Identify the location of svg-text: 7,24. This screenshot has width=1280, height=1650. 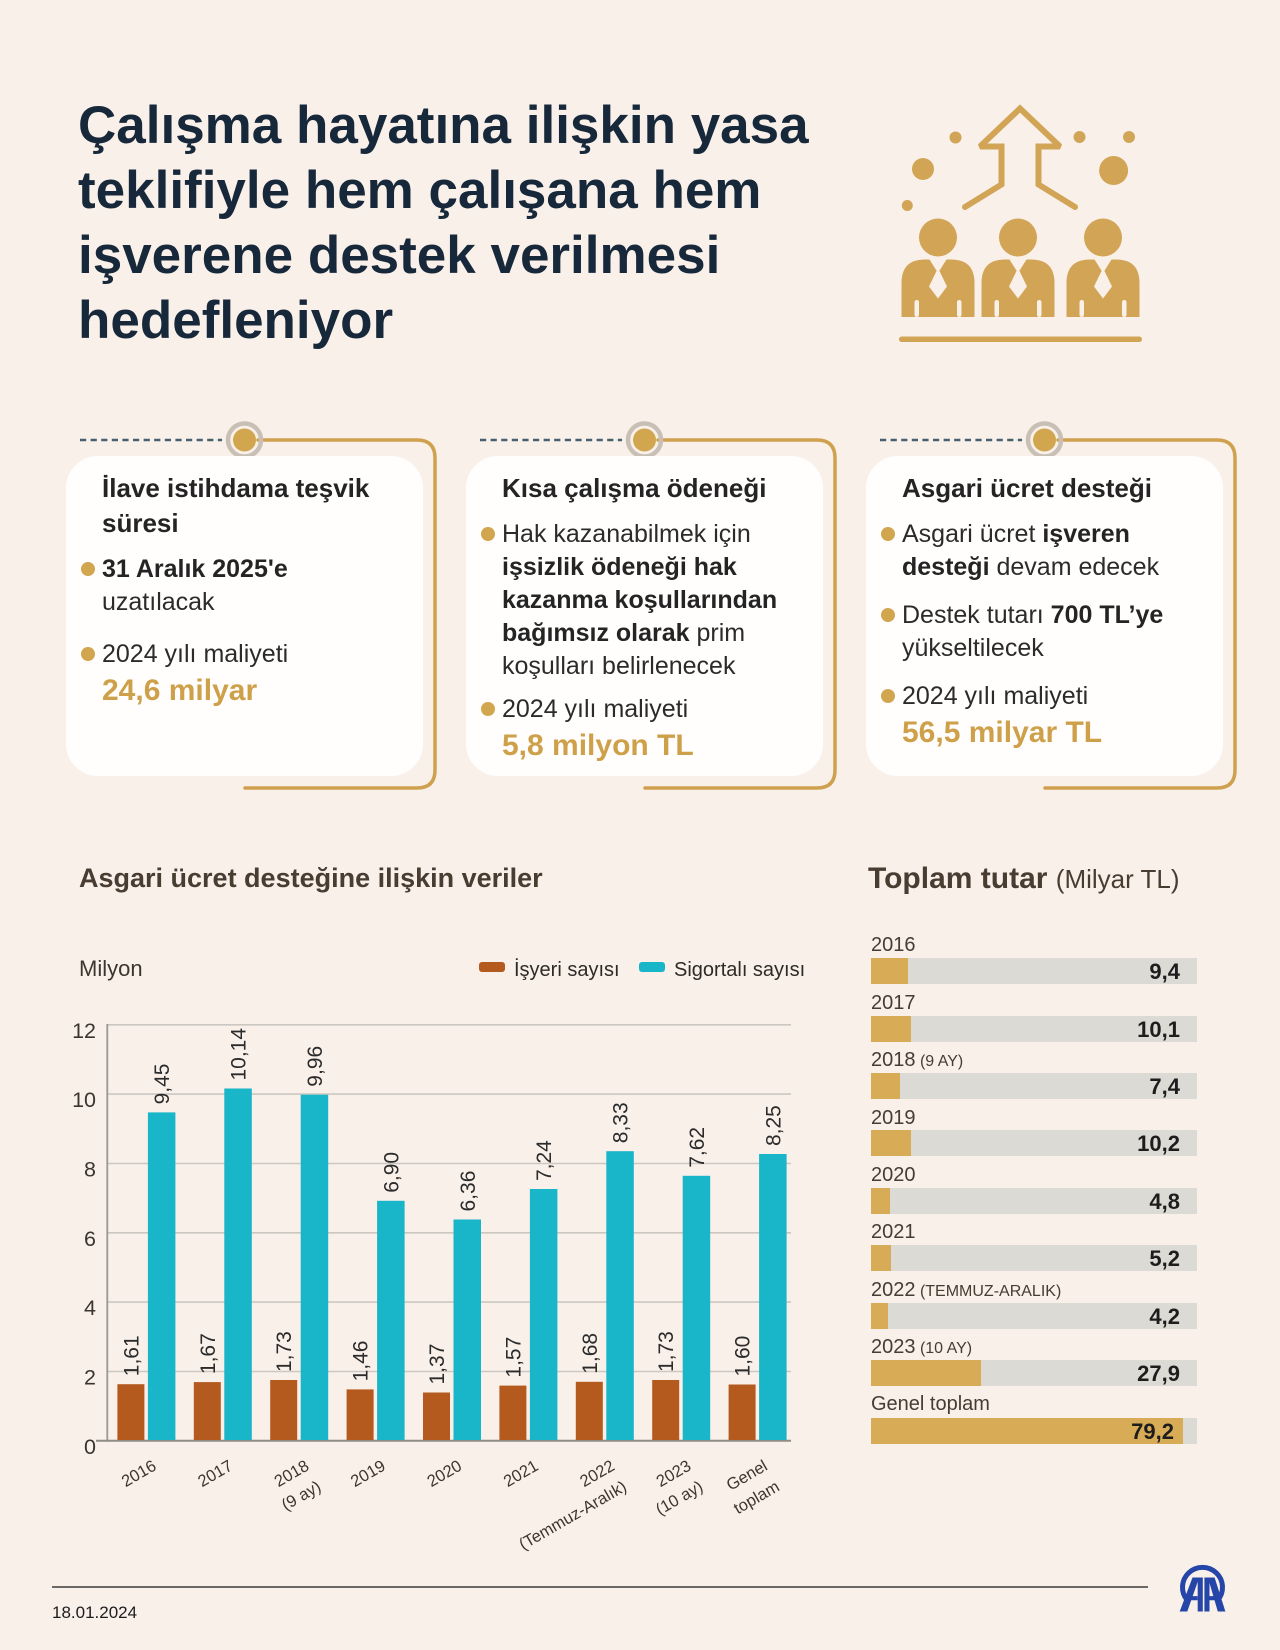
(544, 1160).